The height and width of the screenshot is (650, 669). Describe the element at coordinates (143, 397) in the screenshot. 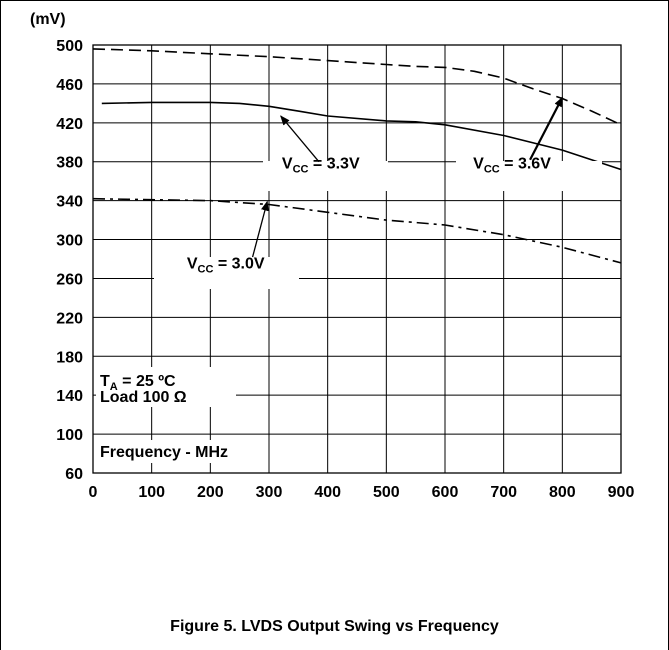

I see `load-annotation: Load 100 Ω` at that location.